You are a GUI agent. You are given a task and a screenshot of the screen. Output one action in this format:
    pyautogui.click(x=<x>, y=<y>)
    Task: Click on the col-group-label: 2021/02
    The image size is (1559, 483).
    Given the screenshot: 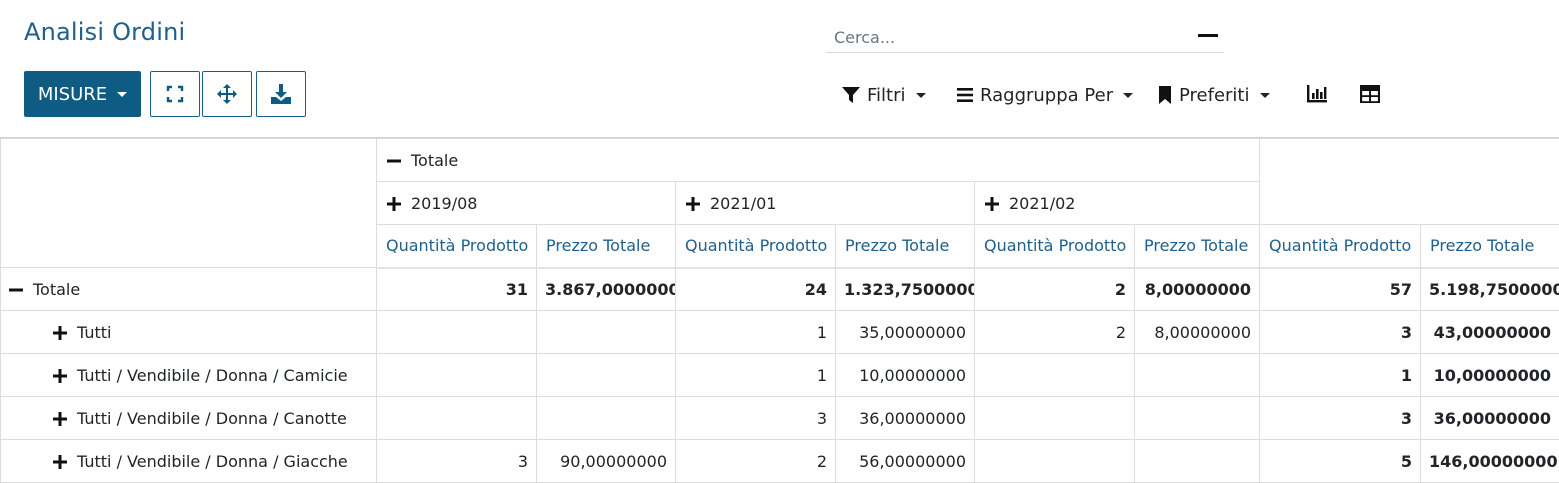 What is the action you would take?
    pyautogui.click(x=1042, y=203)
    